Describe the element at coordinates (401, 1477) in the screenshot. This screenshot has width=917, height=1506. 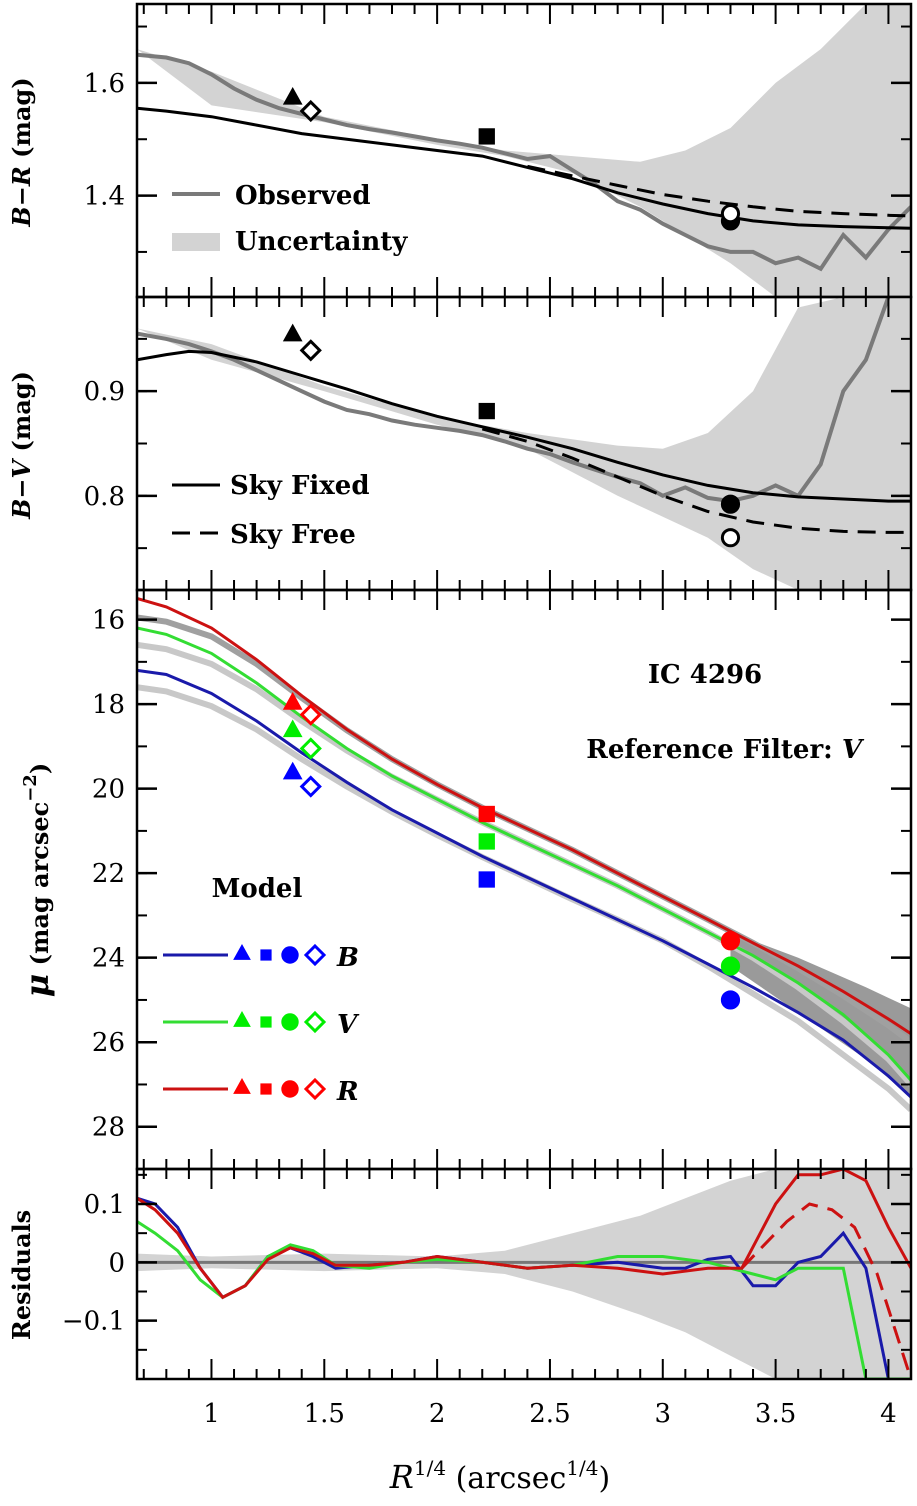
I see `x-axis-label-part: R` at that location.